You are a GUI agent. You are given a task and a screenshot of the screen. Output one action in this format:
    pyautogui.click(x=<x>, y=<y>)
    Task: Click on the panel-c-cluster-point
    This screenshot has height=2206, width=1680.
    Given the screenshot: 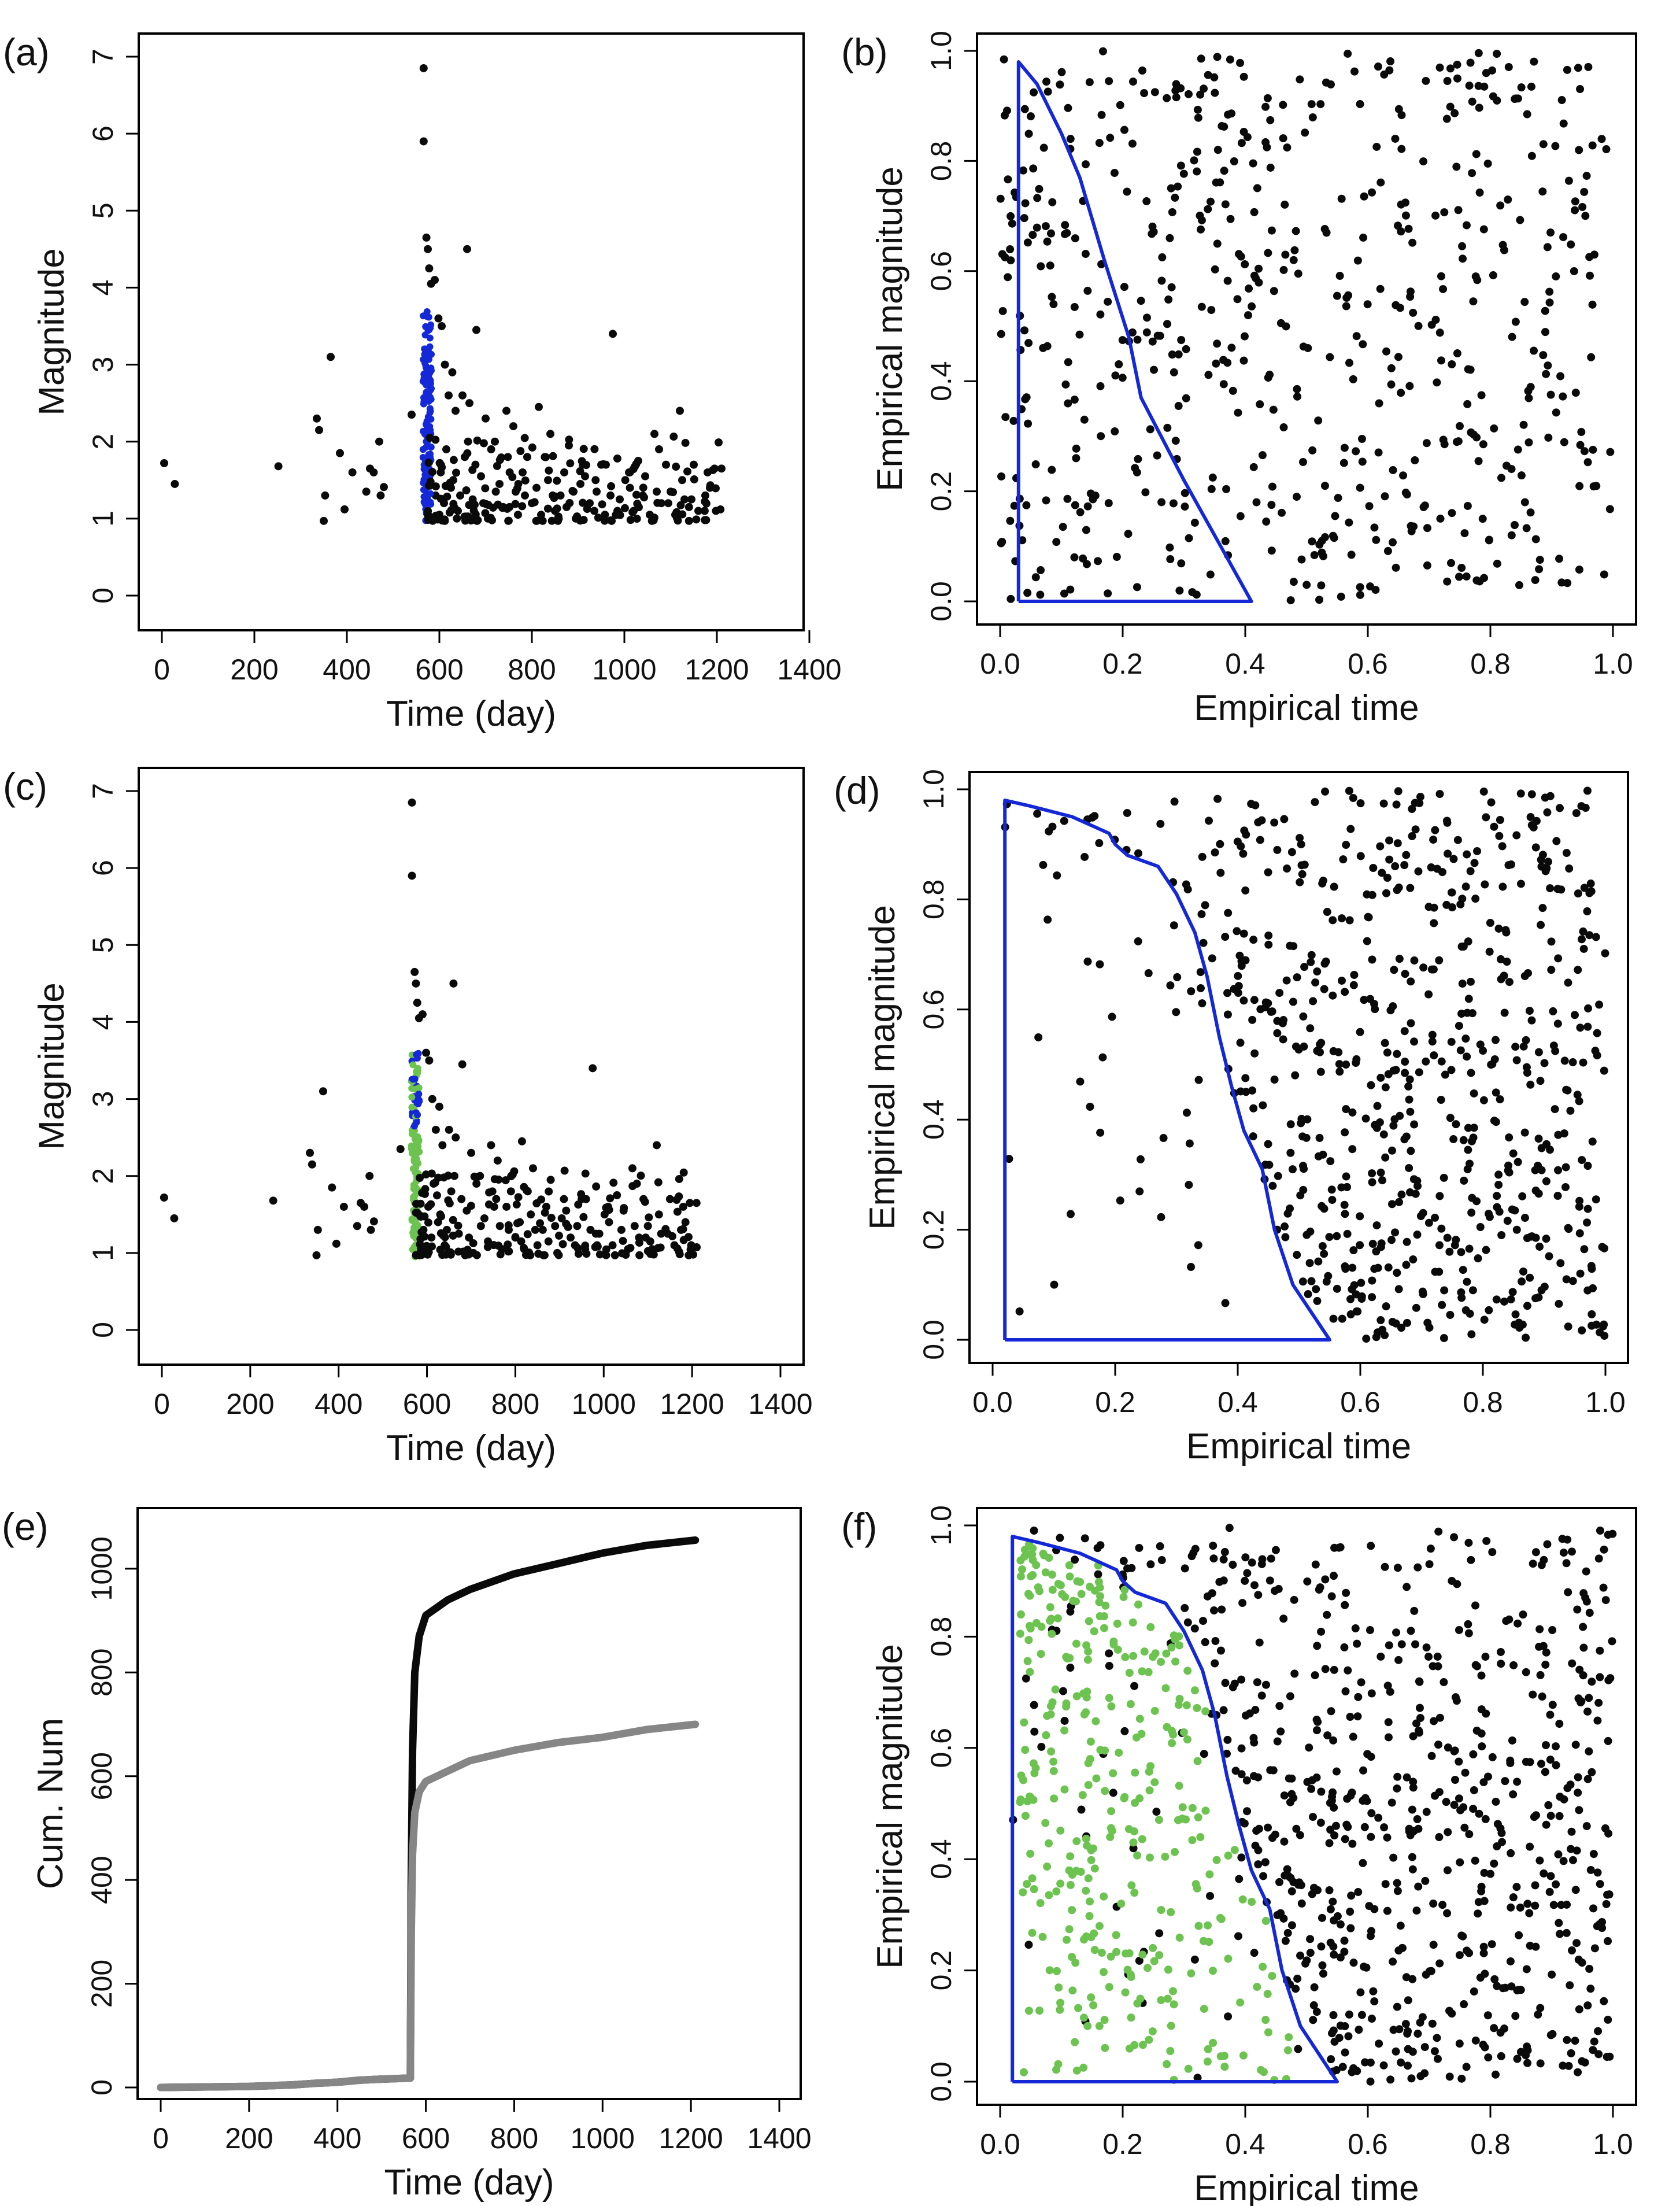 What is the action you would take?
    pyautogui.click(x=413, y=1065)
    